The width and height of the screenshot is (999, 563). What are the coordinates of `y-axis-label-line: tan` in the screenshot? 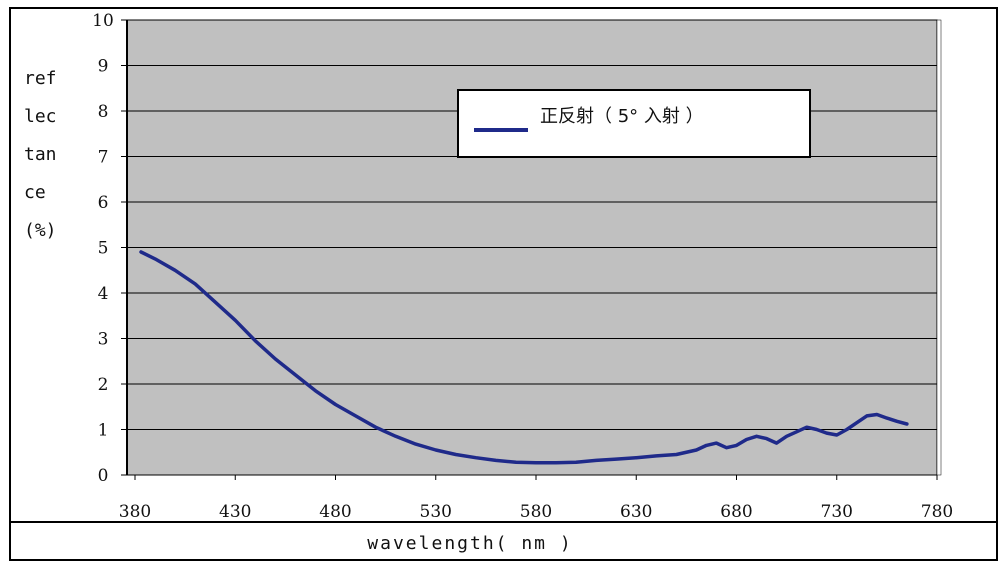 It's located at (40, 154).